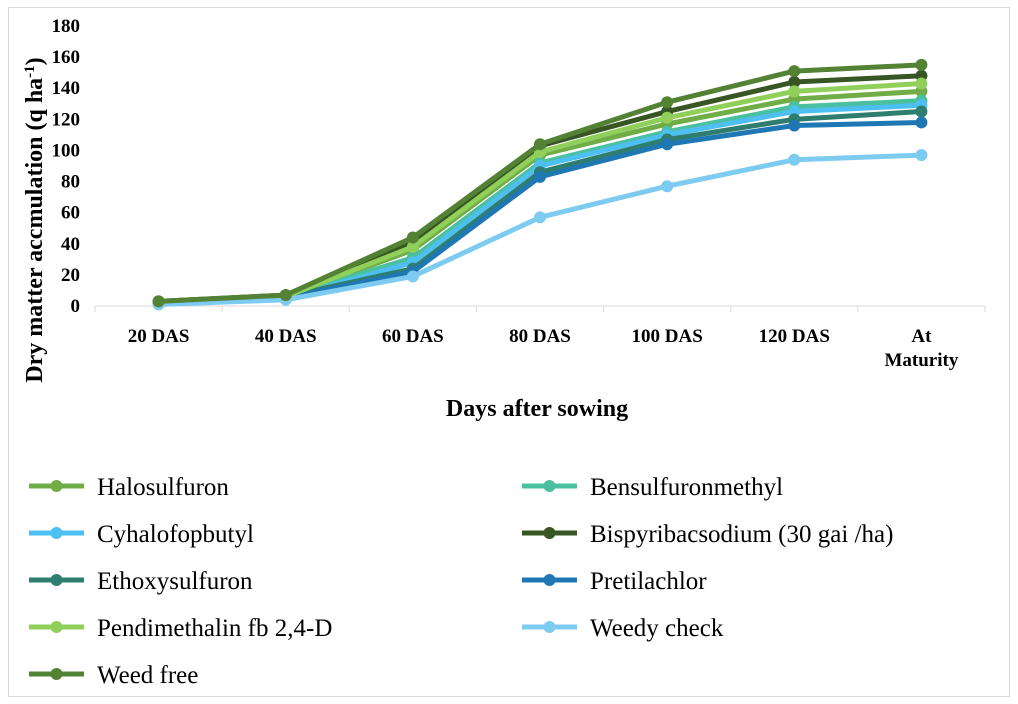 The height and width of the screenshot is (704, 1018). What do you see at coordinates (66, 150) in the screenshot?
I see `y-tick-label: 100` at bounding box center [66, 150].